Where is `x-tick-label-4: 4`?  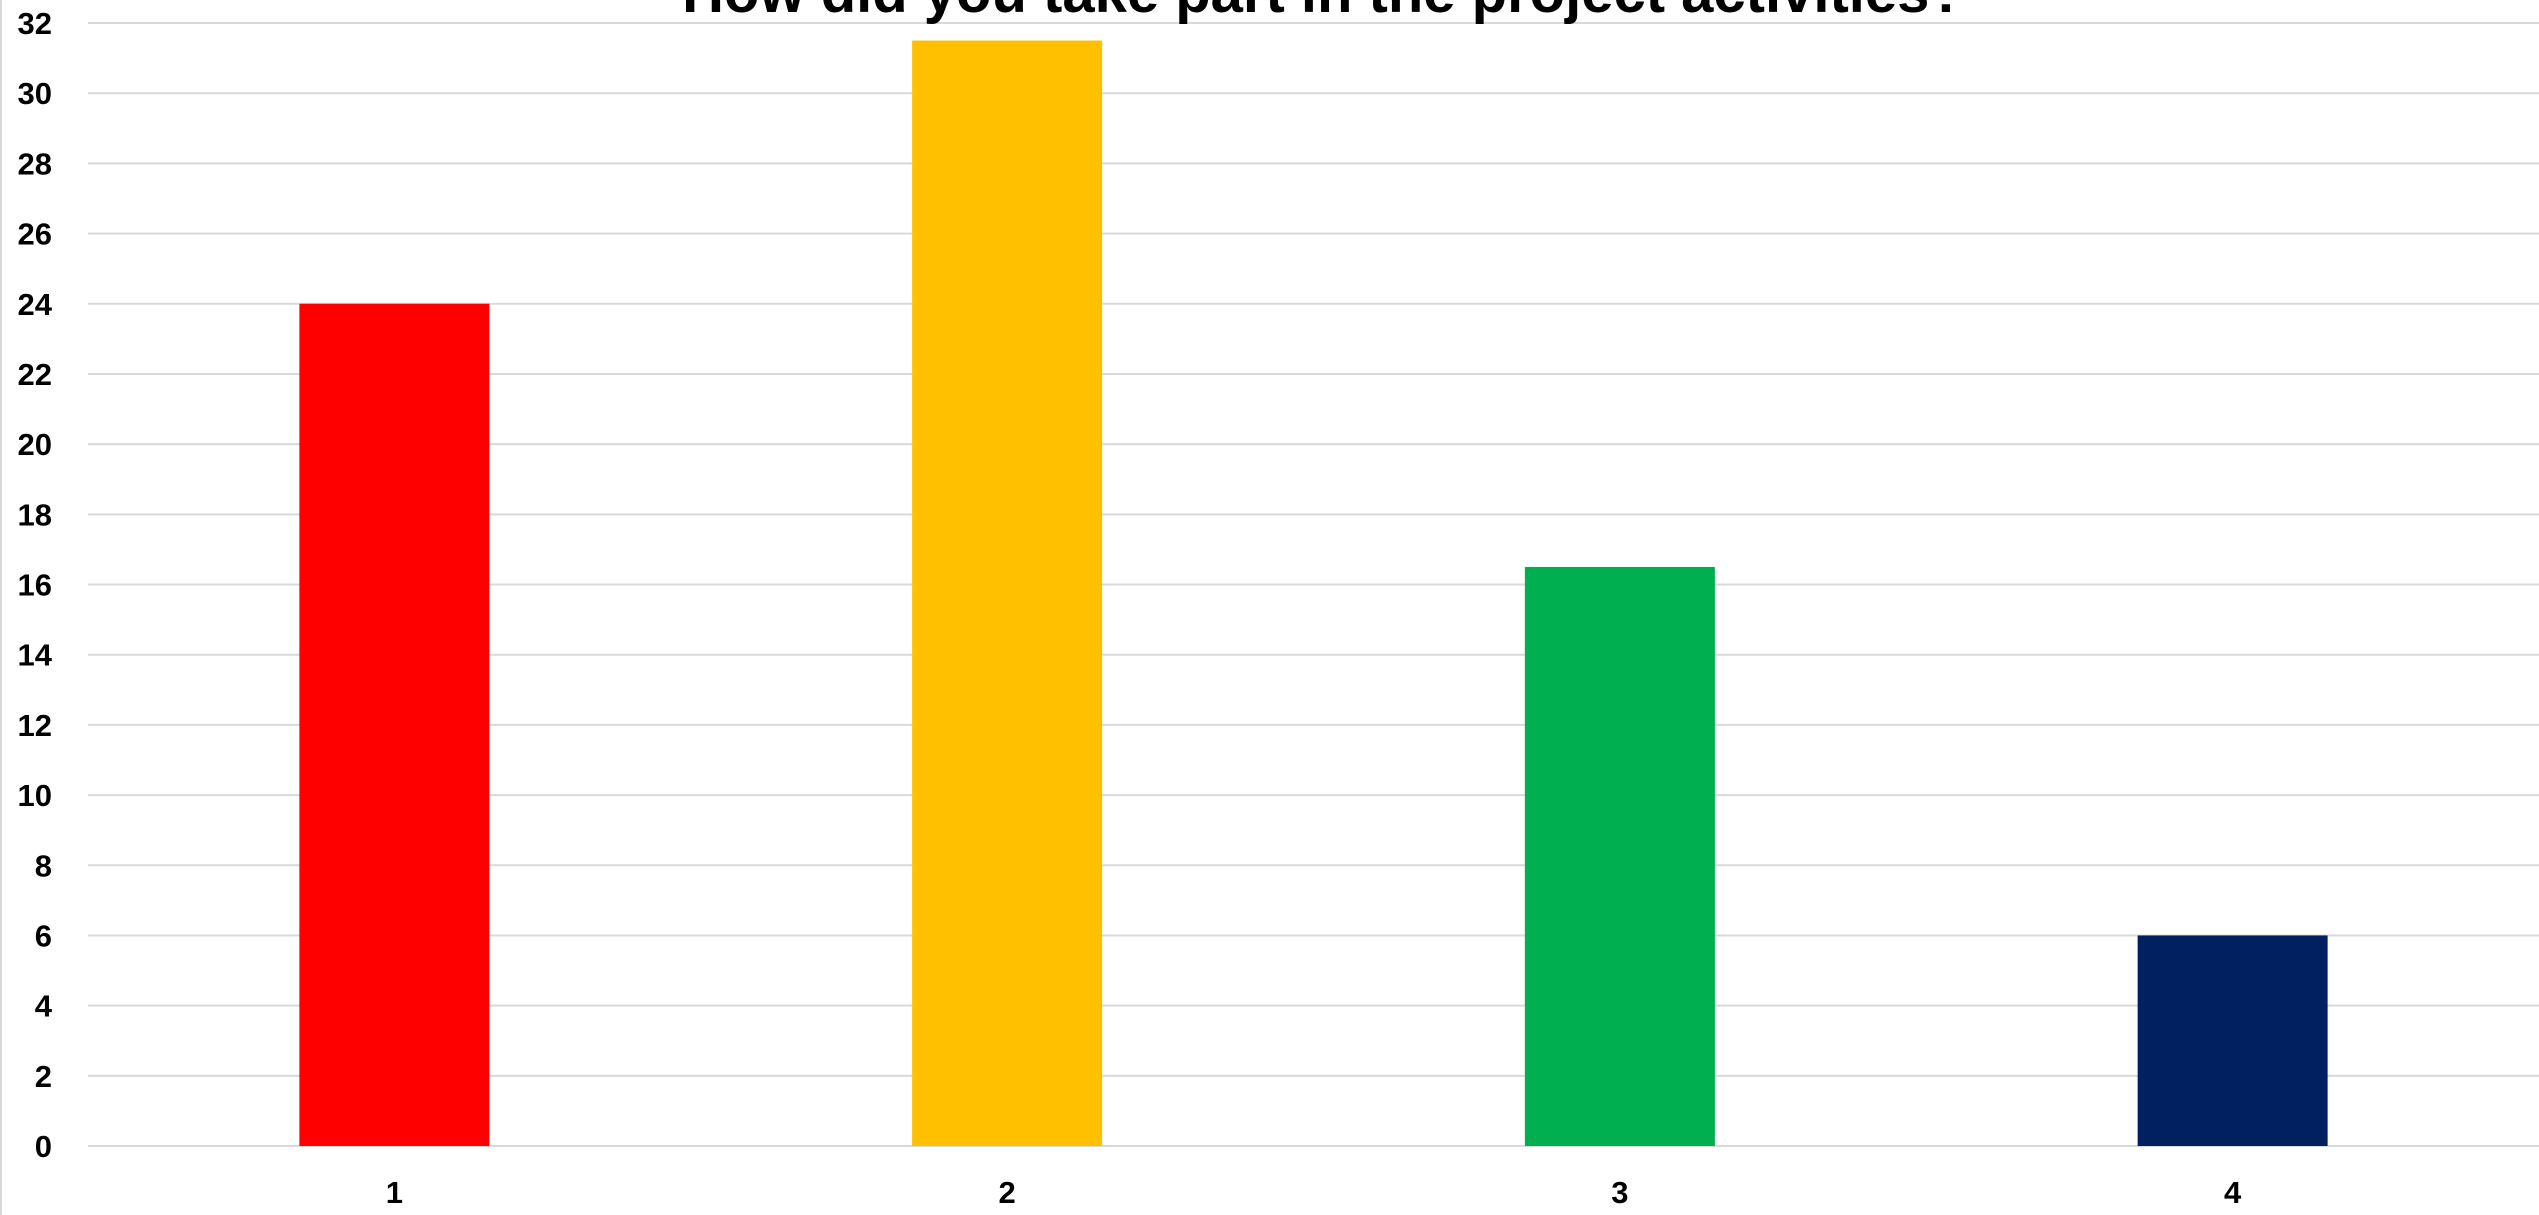
x-tick-label-4: 4 is located at coordinates (2233, 1192).